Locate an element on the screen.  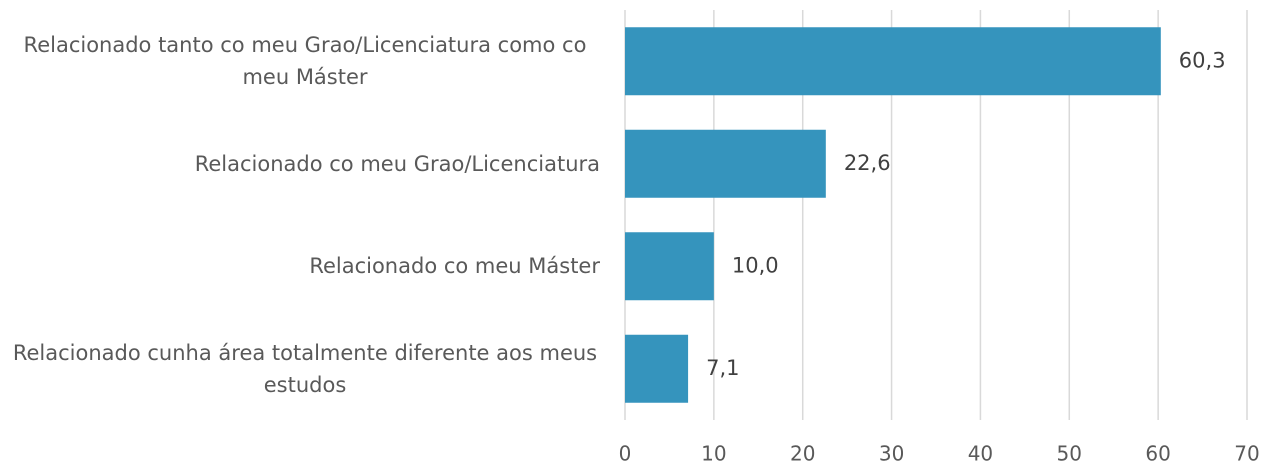
category-label-box: Relacionado co meu Máster is located at coordinates (300, 266).